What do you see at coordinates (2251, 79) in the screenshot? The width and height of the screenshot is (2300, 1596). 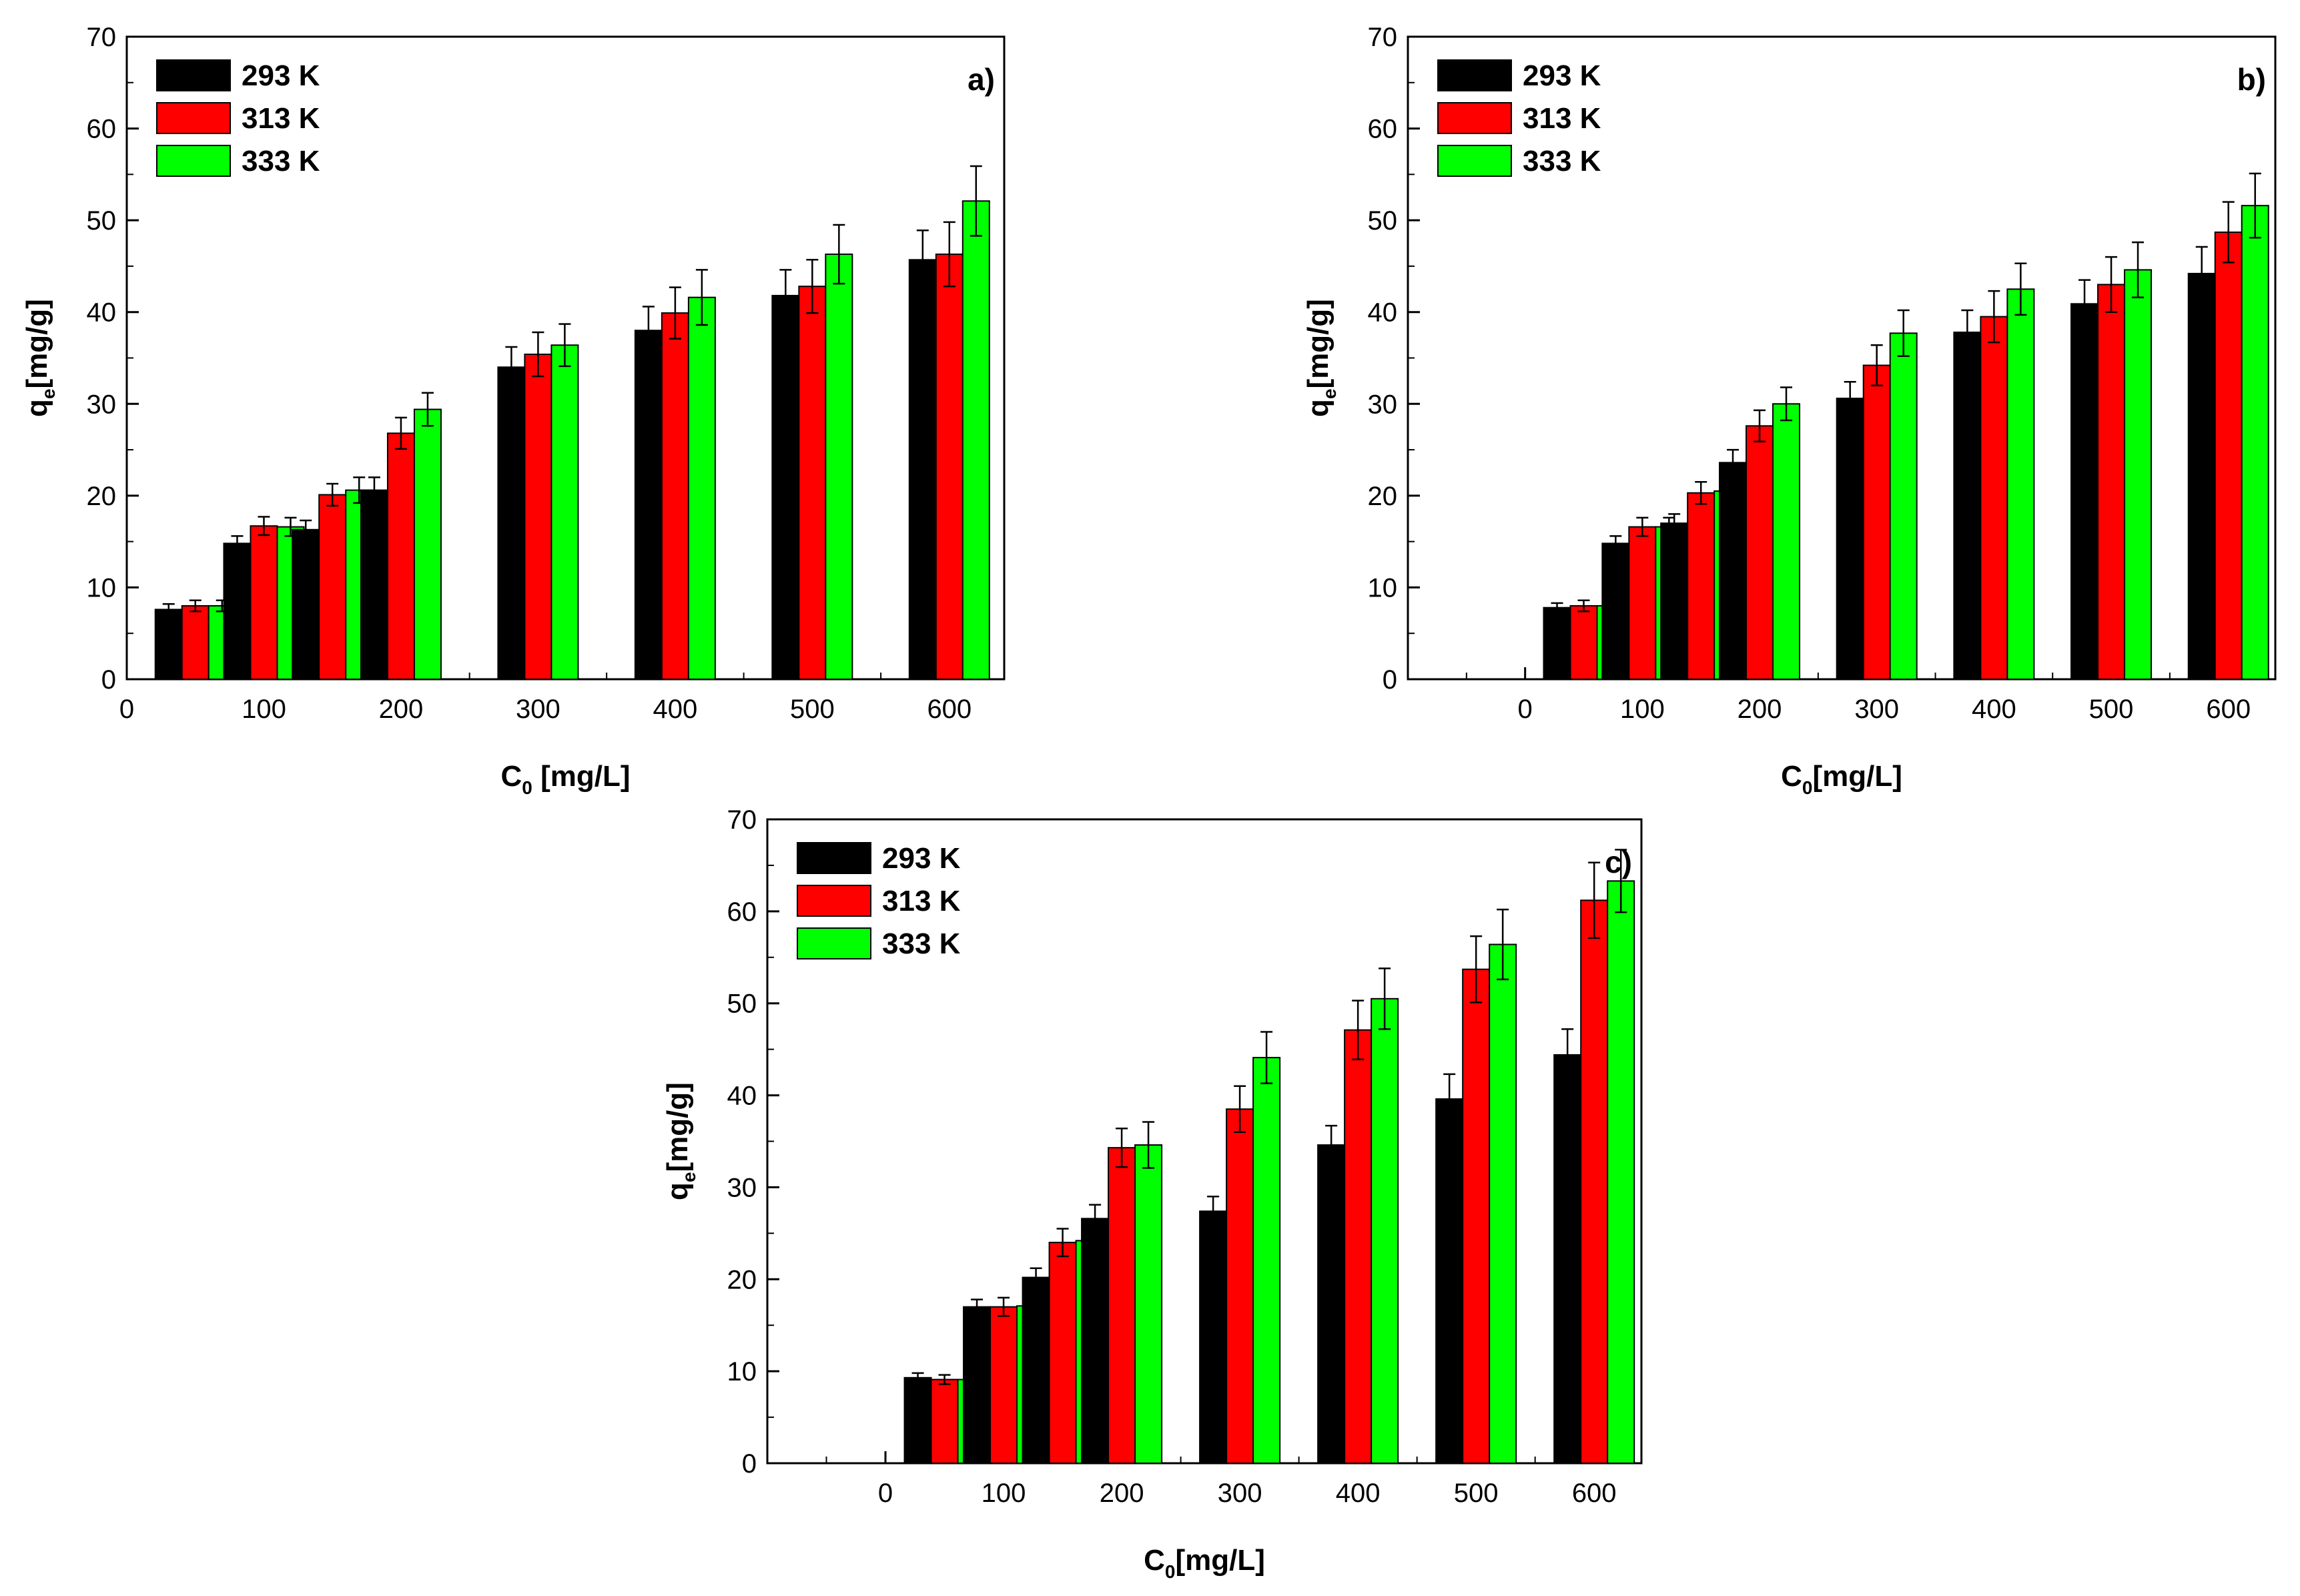 I see `panel-label: b)` at bounding box center [2251, 79].